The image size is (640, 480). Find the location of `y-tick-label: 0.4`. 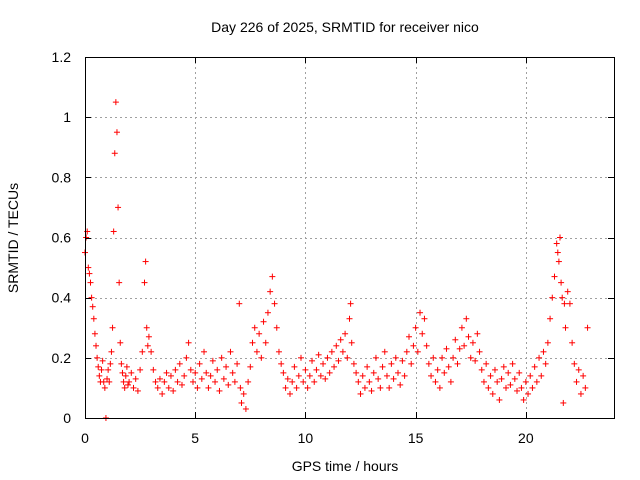

y-tick-label: 0.4 is located at coordinates (62, 298).